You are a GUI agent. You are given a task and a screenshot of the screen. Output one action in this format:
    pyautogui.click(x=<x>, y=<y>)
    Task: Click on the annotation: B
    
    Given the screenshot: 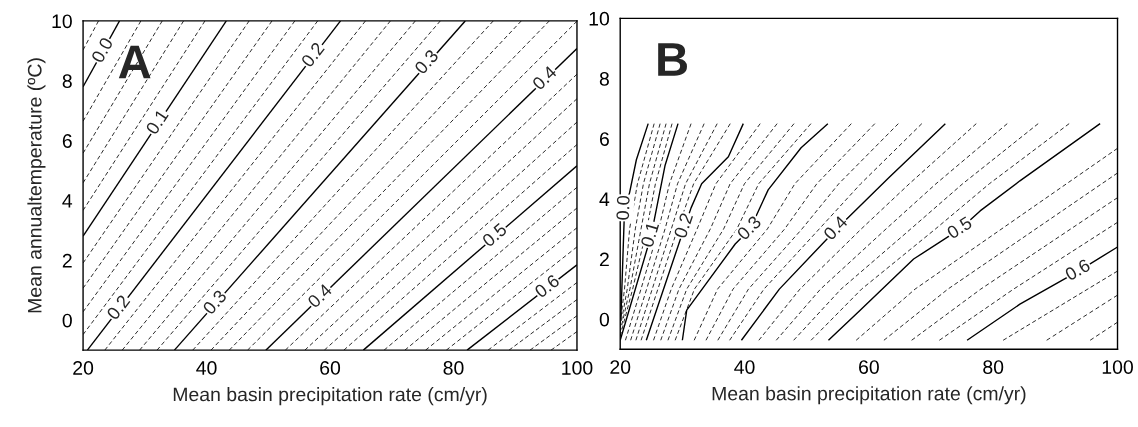 What is the action you would take?
    pyautogui.click(x=672, y=59)
    